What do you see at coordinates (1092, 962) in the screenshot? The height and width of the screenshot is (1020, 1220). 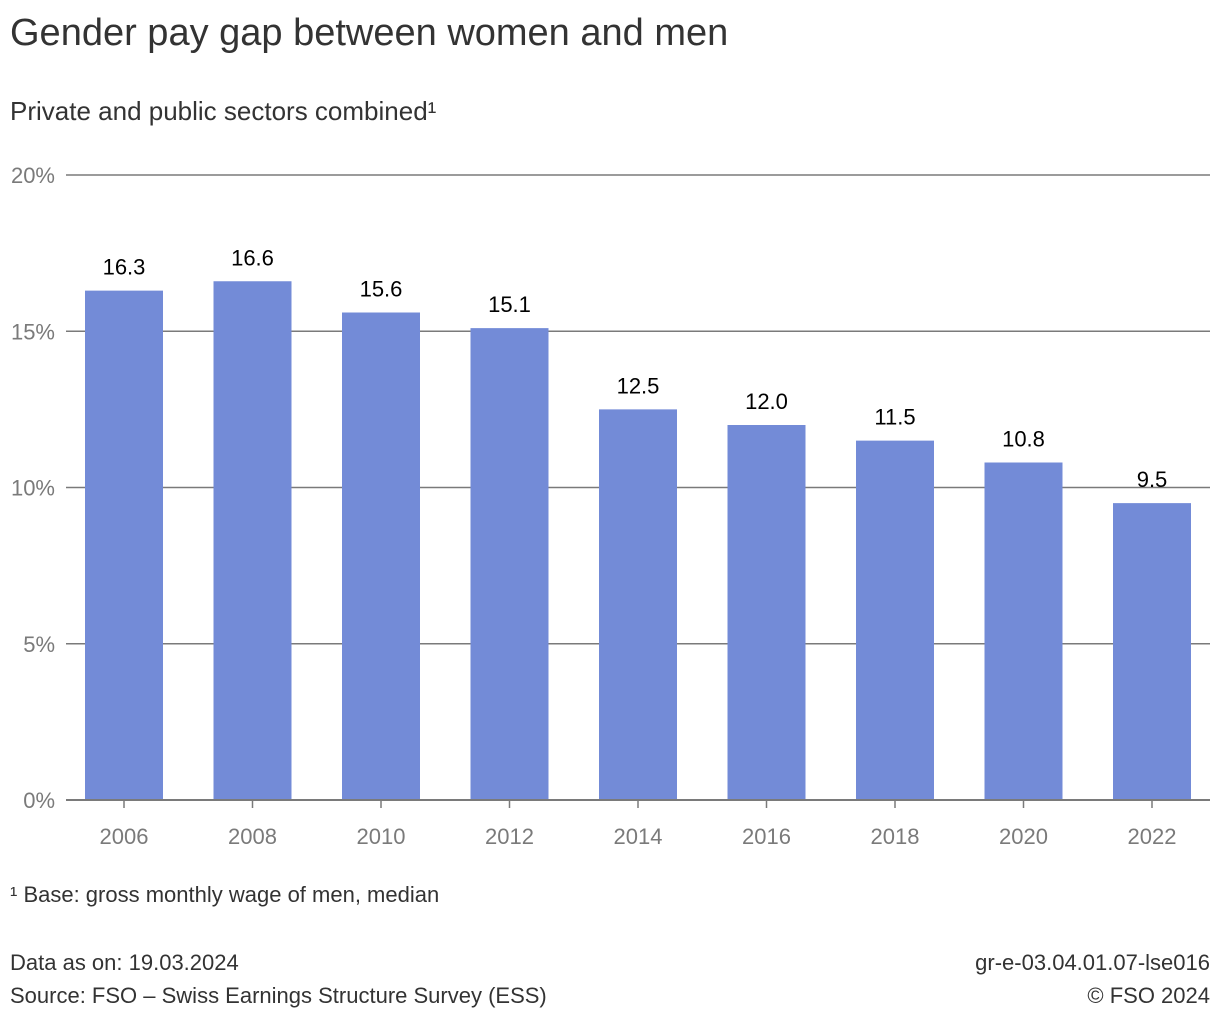 I see `chart-id: gr-e-03.04.01.07-lse016` at bounding box center [1092, 962].